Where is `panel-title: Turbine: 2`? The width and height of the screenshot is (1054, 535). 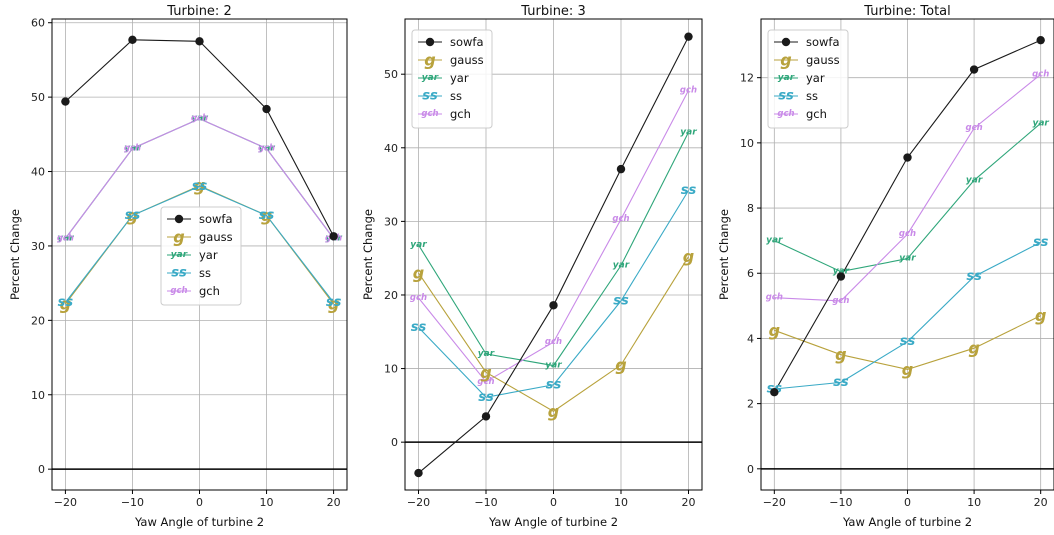
panel-title: Turbine: 2 is located at coordinates (198, 11).